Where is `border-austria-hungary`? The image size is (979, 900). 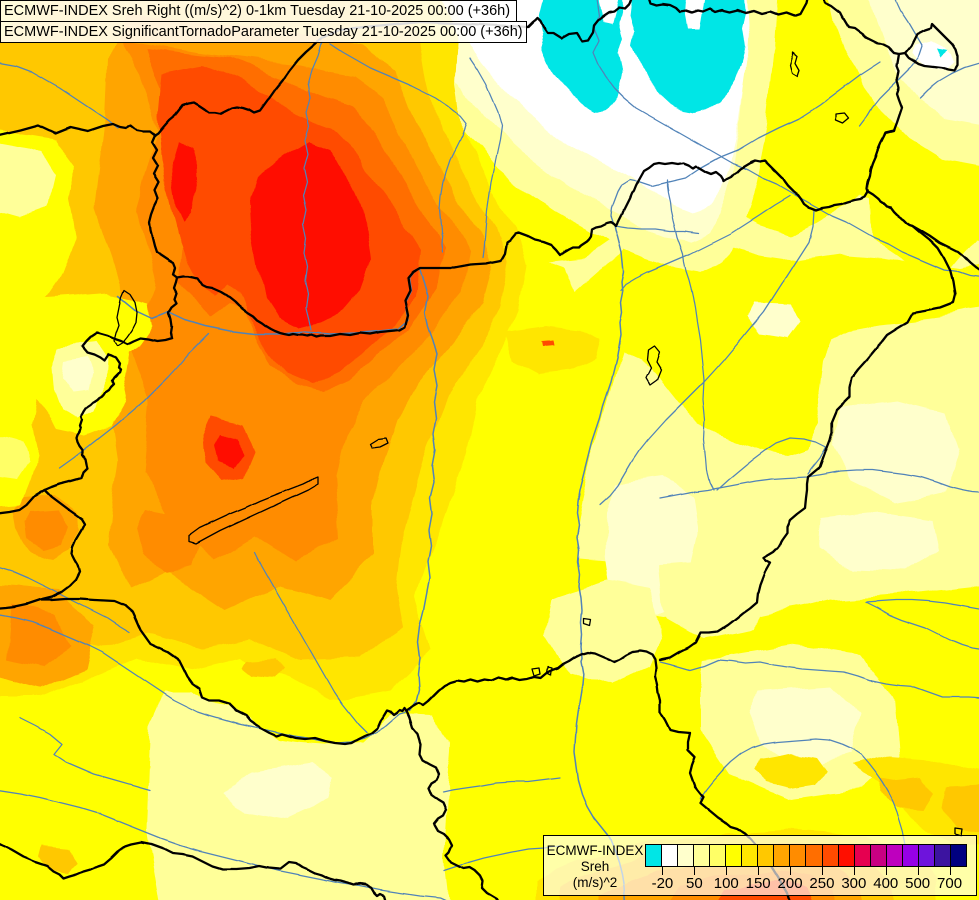 border-austria-hungary is located at coordinates (108, 367).